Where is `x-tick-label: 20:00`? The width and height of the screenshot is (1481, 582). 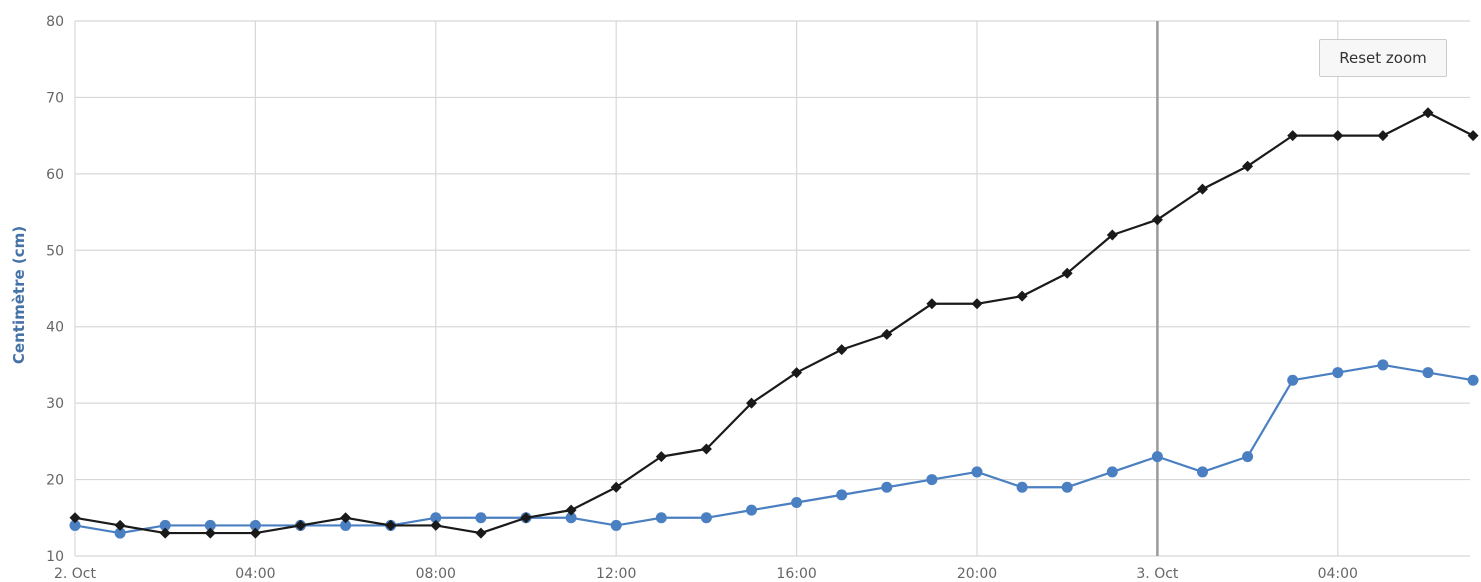
x-tick-label: 20:00 is located at coordinates (977, 574).